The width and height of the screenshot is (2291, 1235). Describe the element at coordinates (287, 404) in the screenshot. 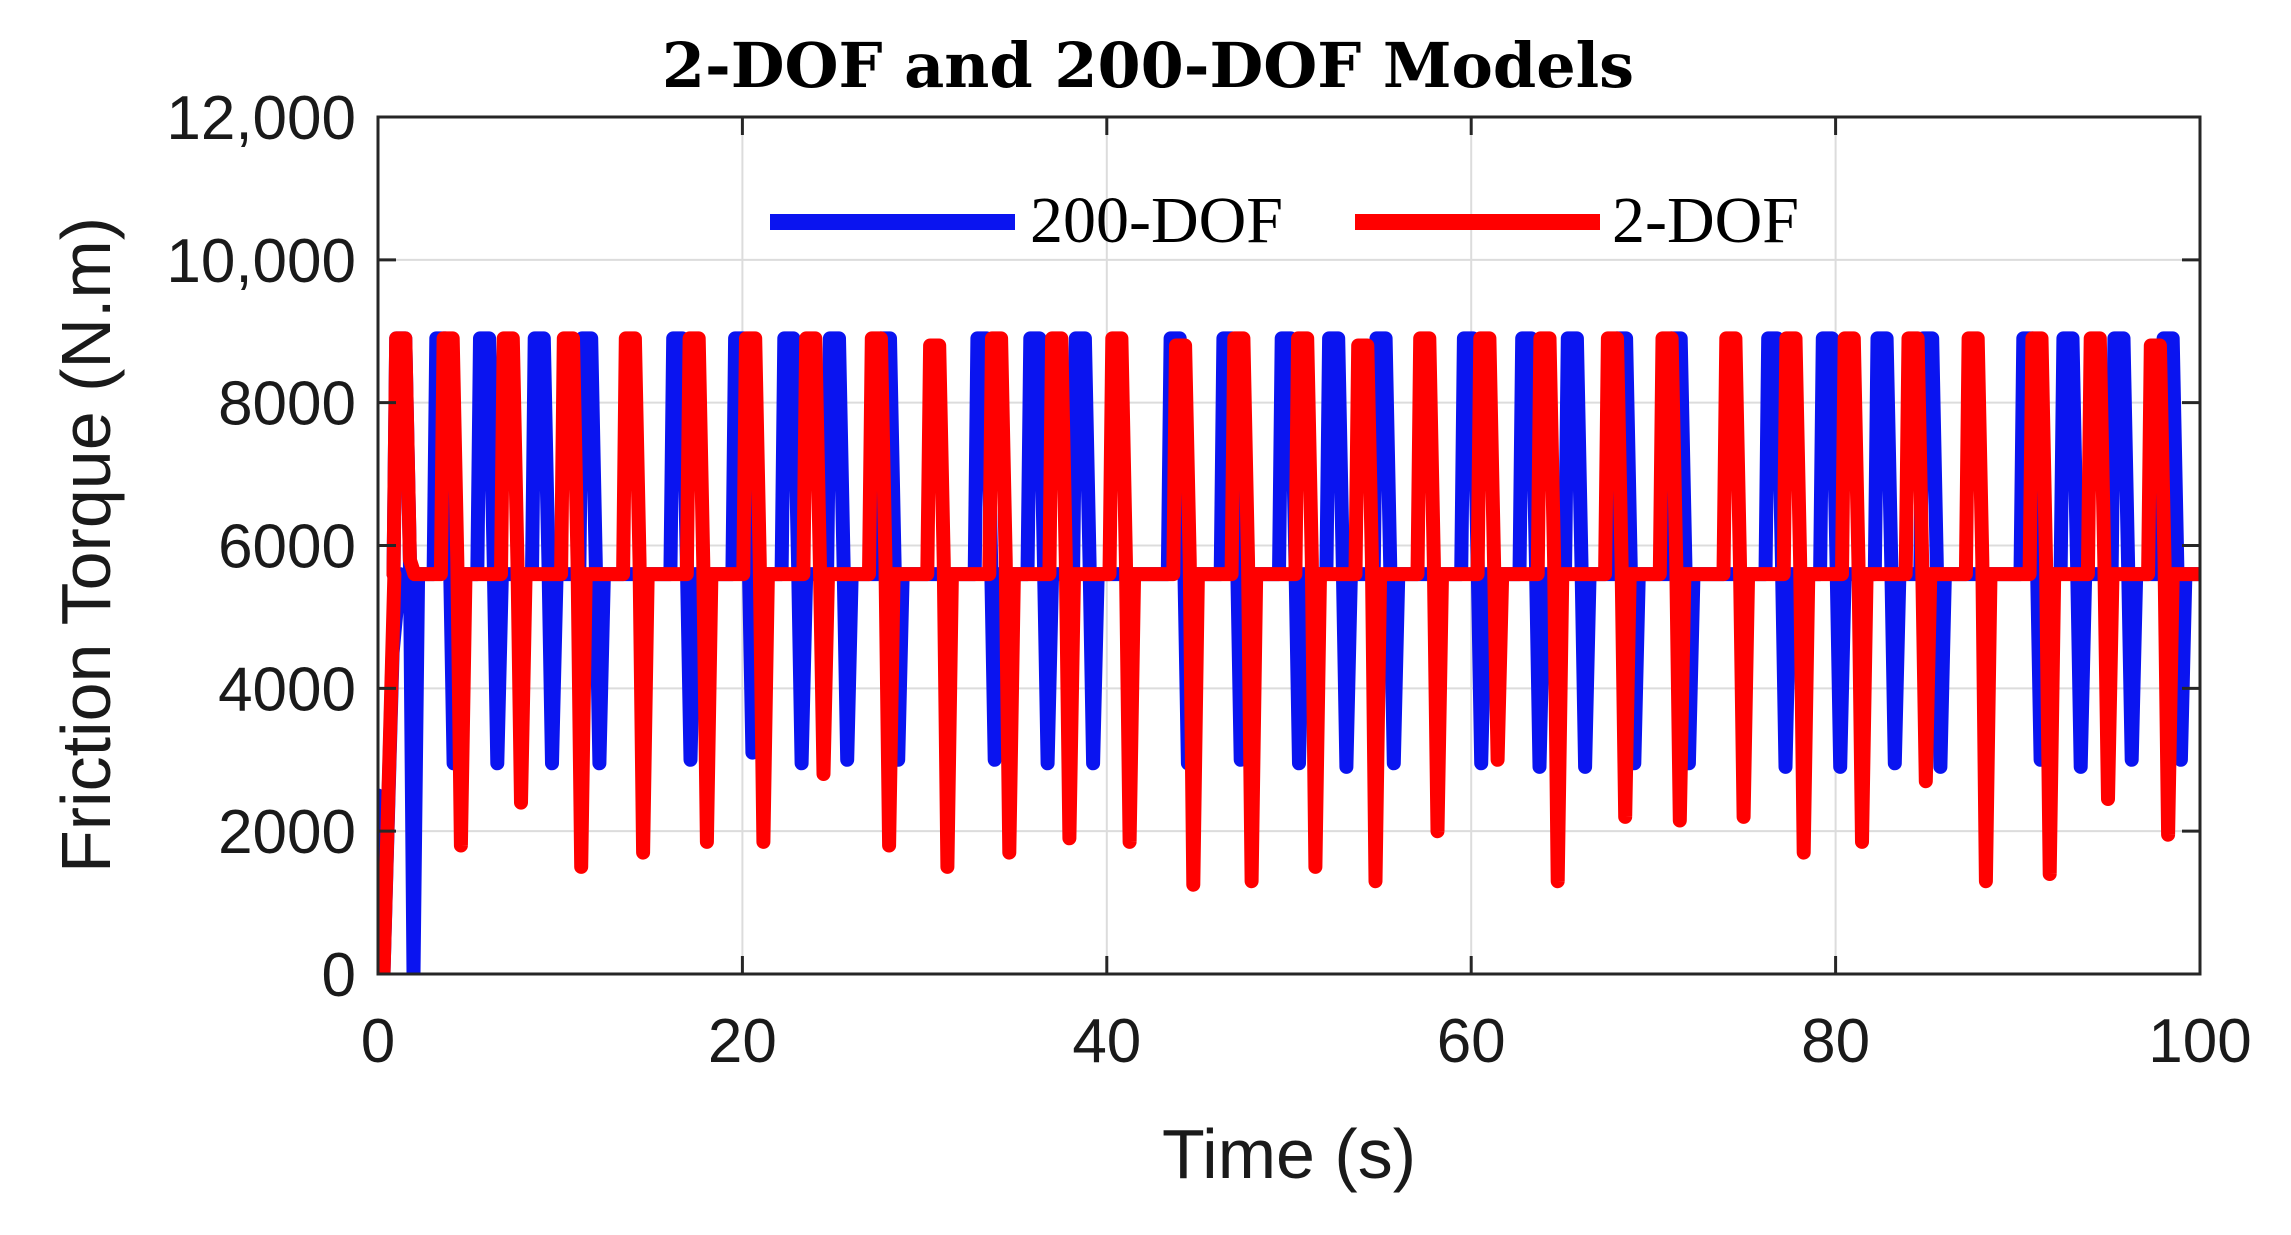

I see `y-tick-label: 8000` at that location.